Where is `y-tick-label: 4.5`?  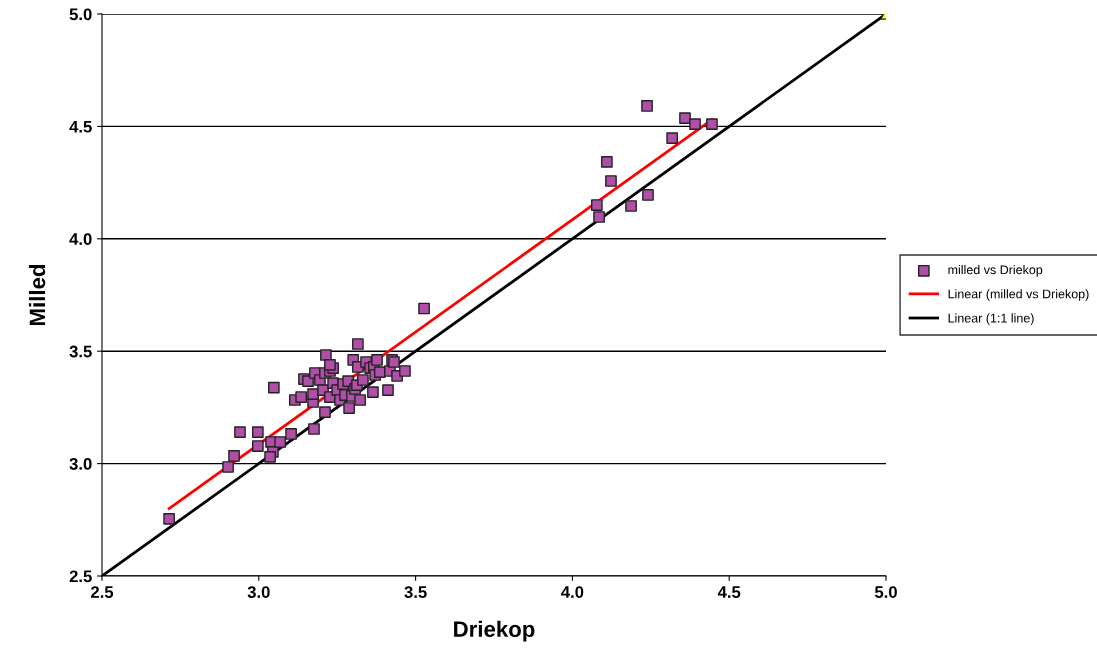 y-tick-label: 4.5 is located at coordinates (80, 126).